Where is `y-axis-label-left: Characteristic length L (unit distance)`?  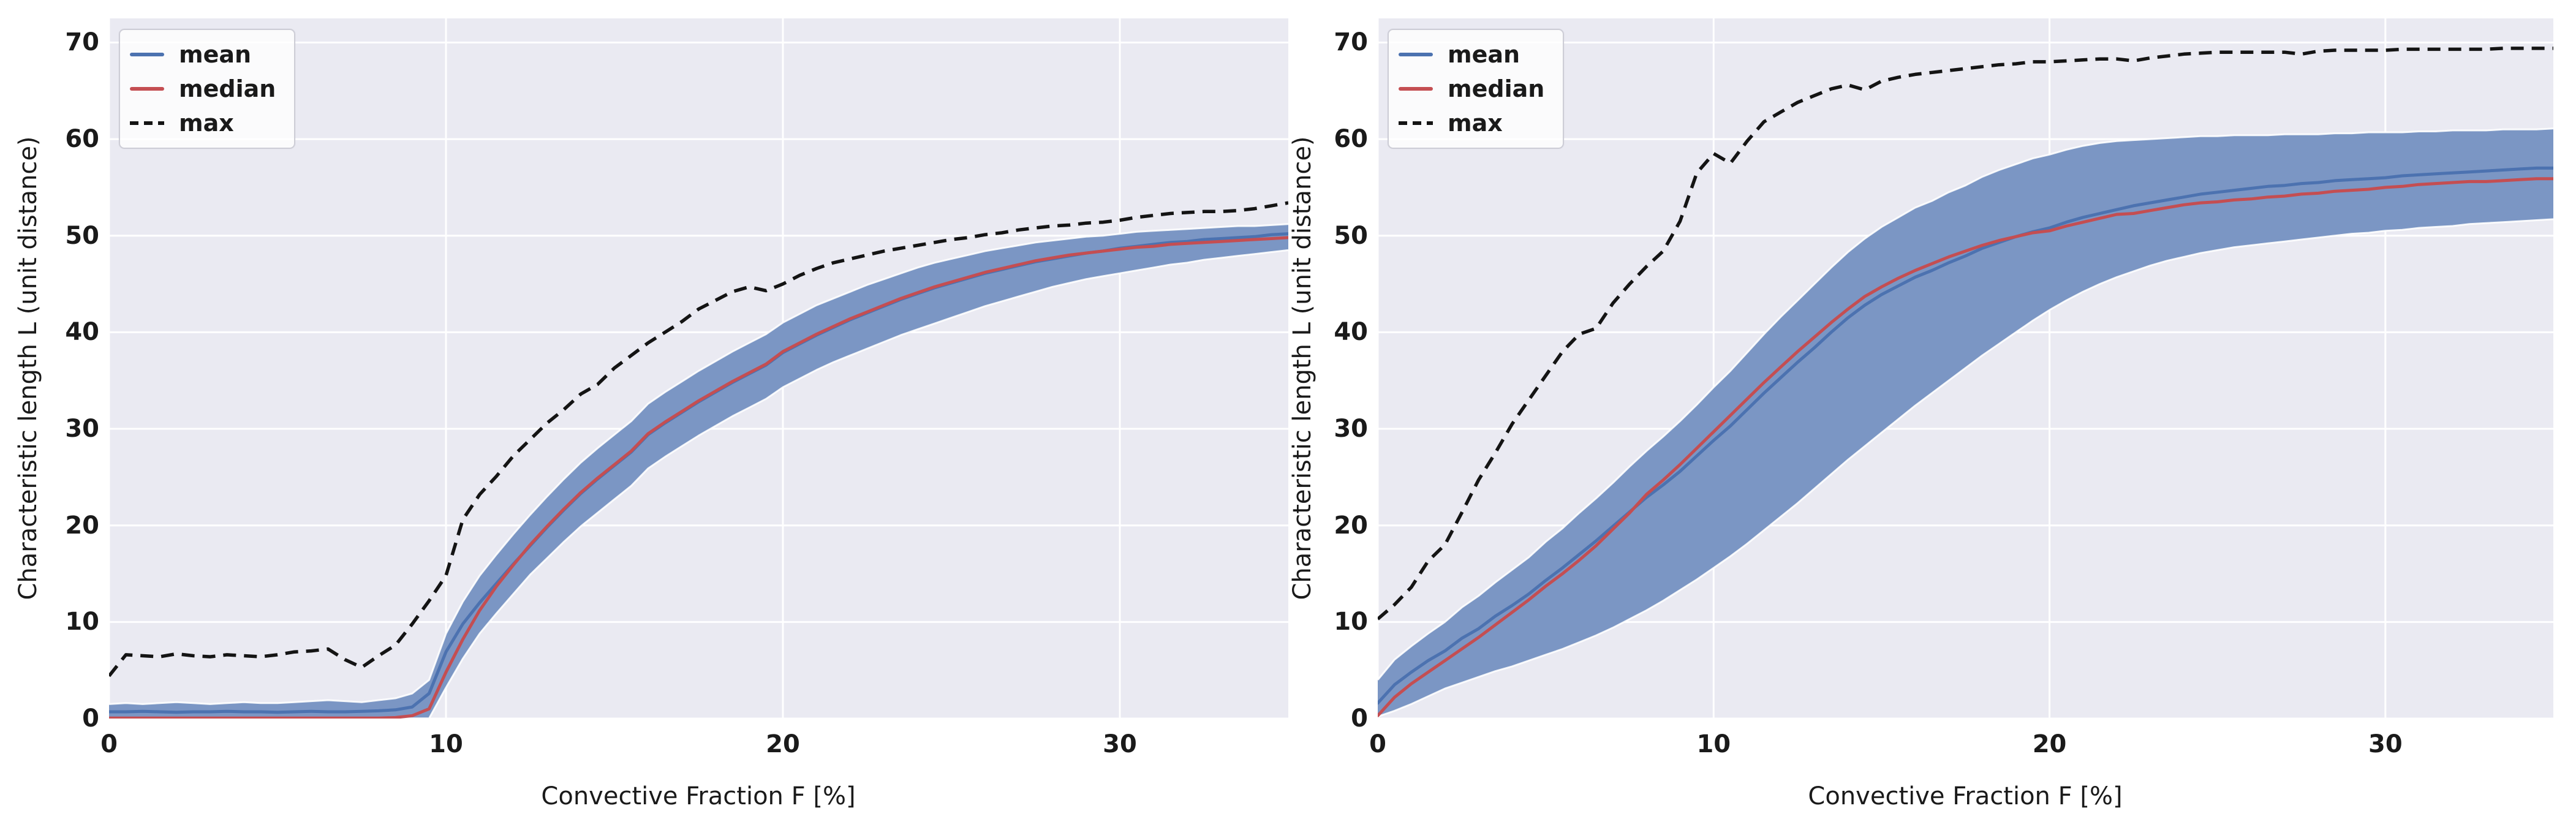 y-axis-label-left: Characteristic length L (unit distance) is located at coordinates (28, 368).